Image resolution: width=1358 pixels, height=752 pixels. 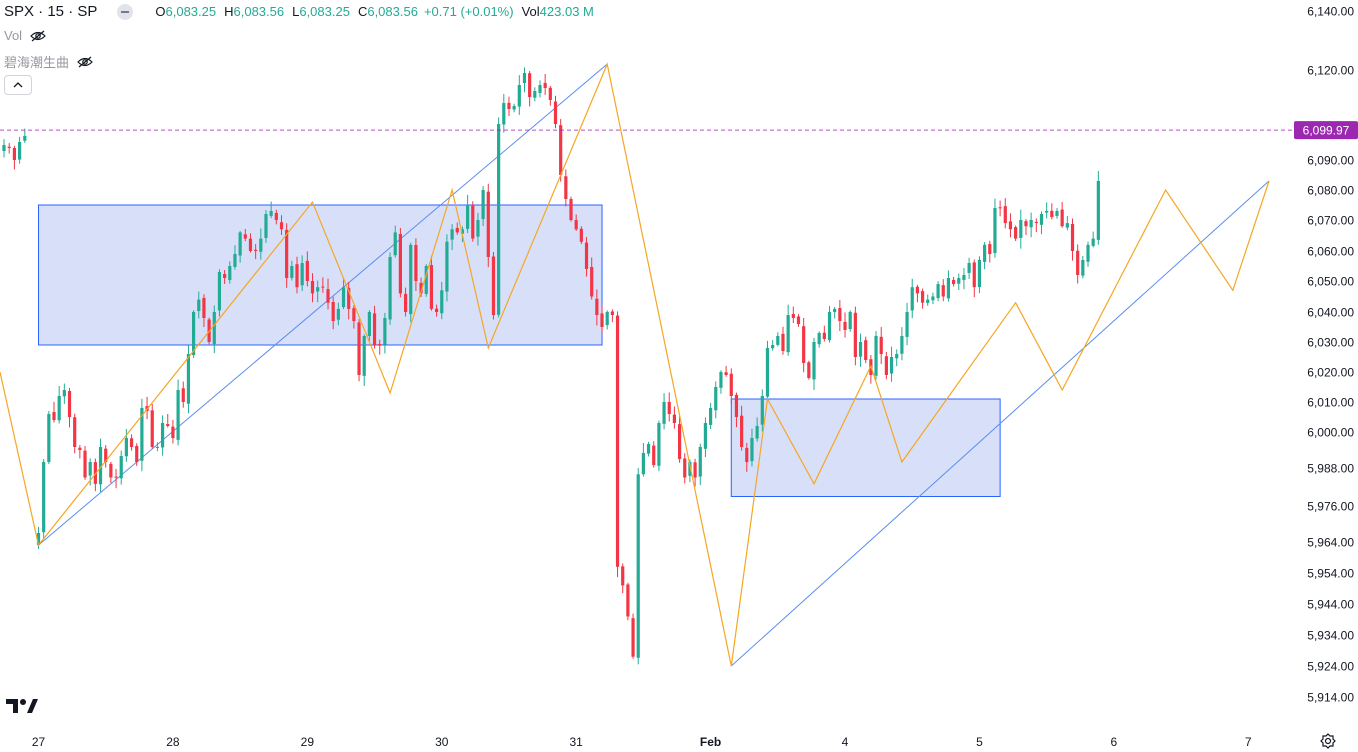 What do you see at coordinates (296, 11) in the screenshot?
I see `low-label: L` at bounding box center [296, 11].